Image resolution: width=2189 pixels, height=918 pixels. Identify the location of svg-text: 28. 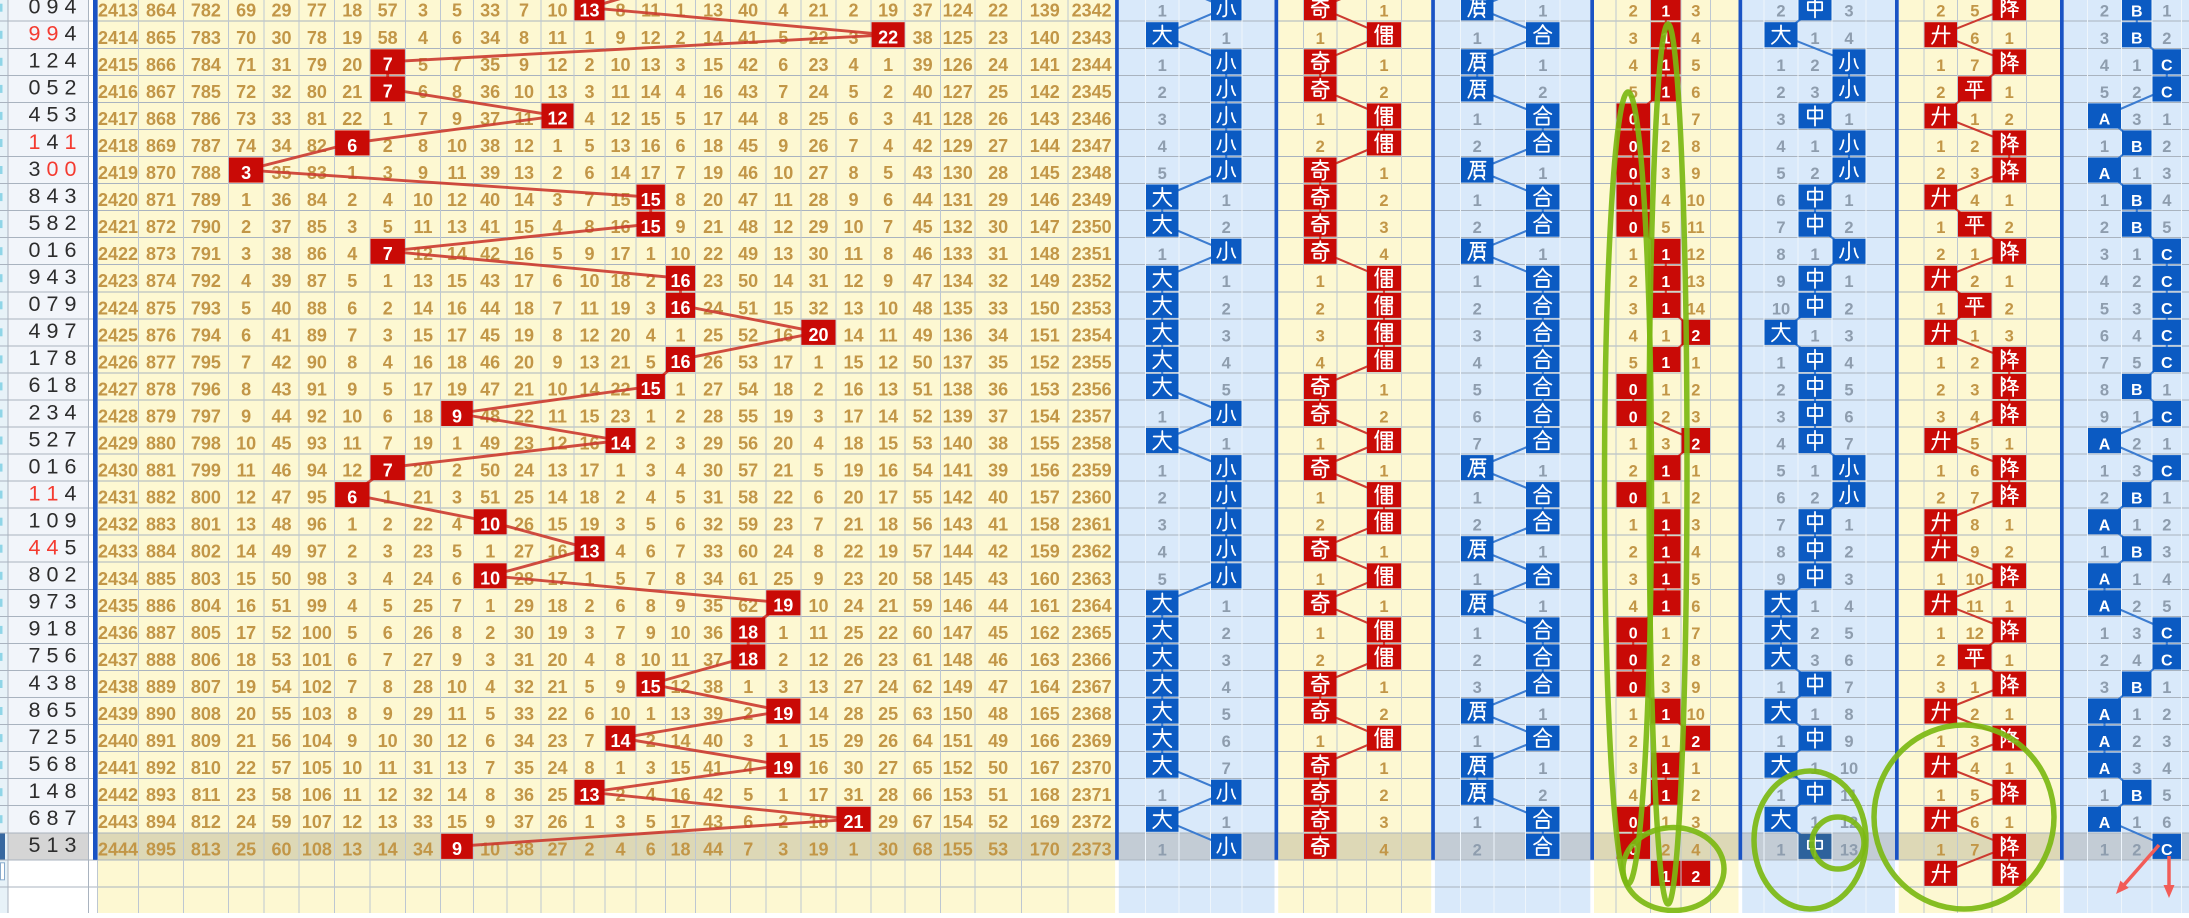
(423, 687).